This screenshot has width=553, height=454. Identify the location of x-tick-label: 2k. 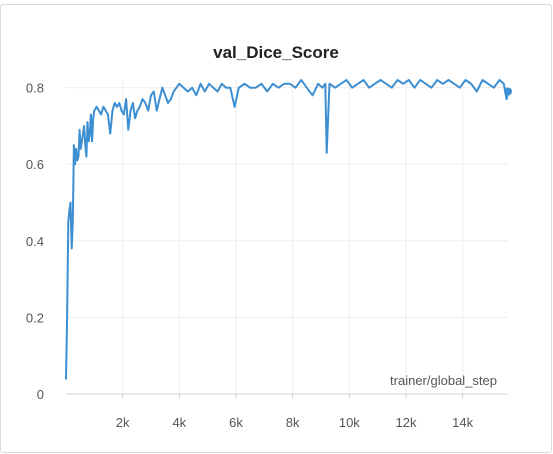
(123, 422).